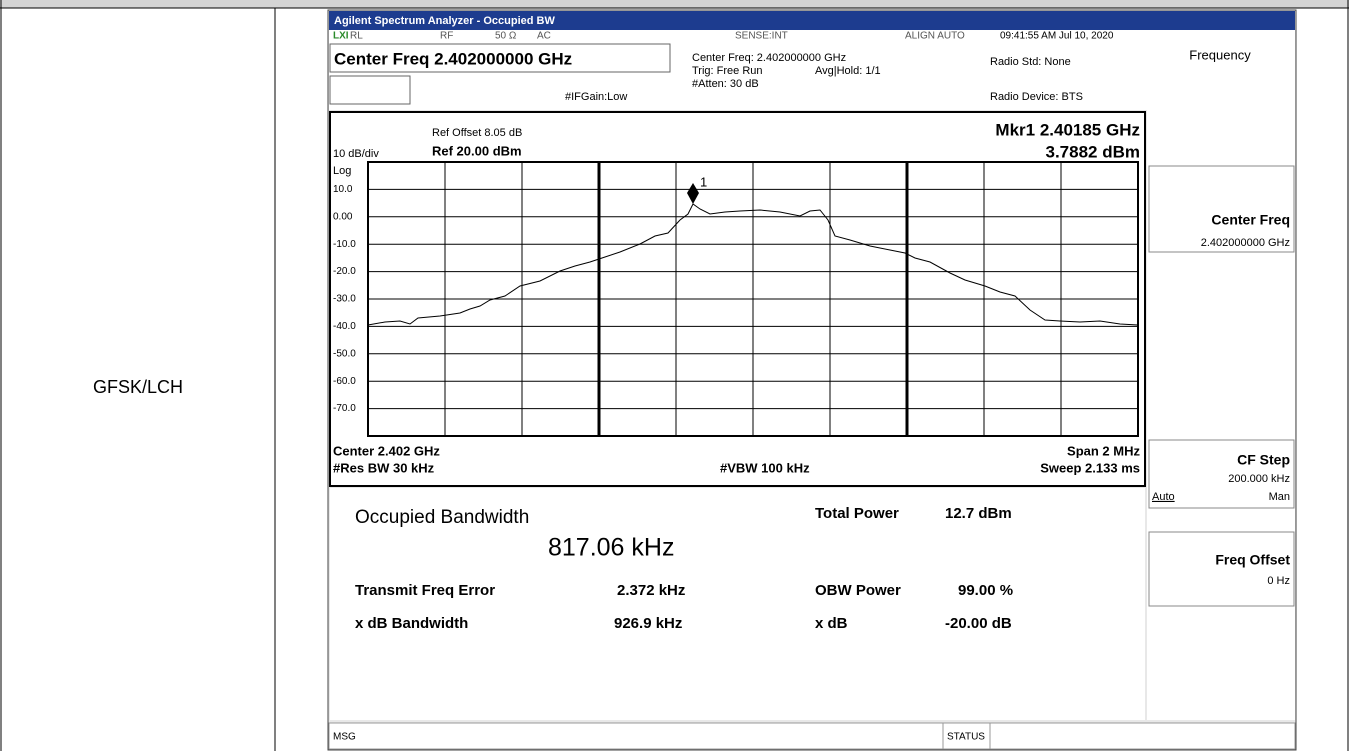  I want to click on status: STATUS, so click(966, 737).